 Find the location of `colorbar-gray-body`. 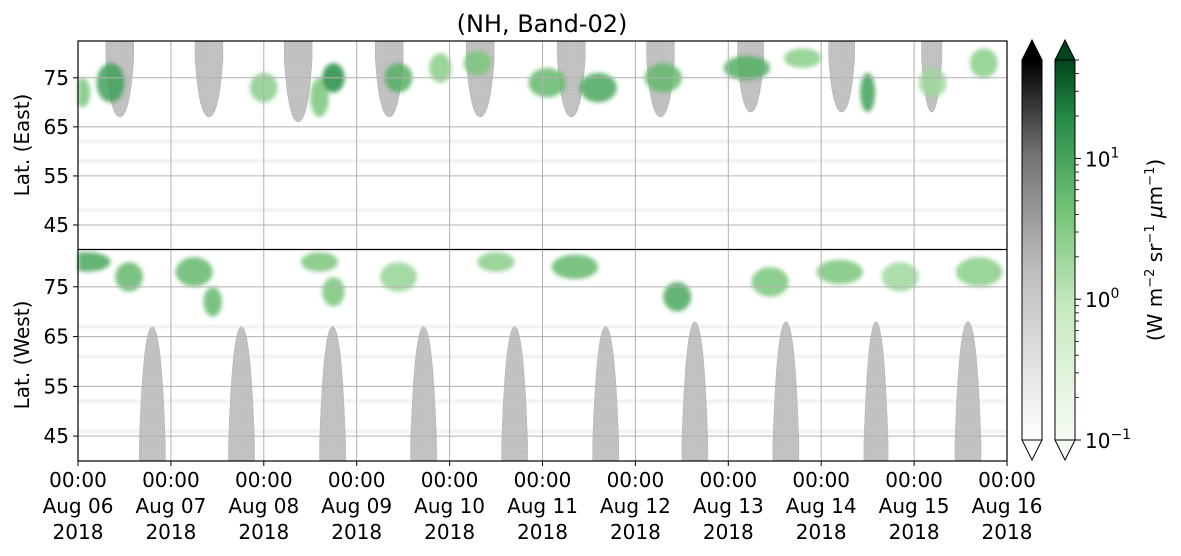

colorbar-gray-body is located at coordinates (1032, 250).